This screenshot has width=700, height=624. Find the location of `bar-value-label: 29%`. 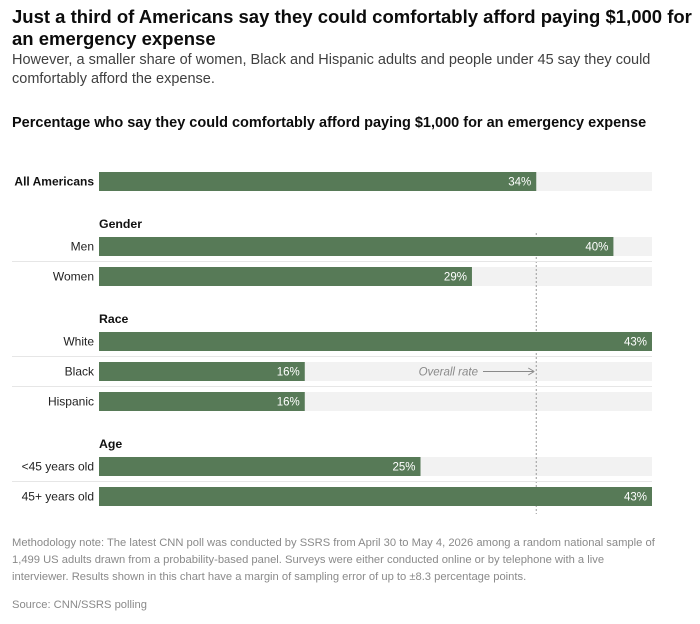

bar-value-label: 29% is located at coordinates (455, 278).